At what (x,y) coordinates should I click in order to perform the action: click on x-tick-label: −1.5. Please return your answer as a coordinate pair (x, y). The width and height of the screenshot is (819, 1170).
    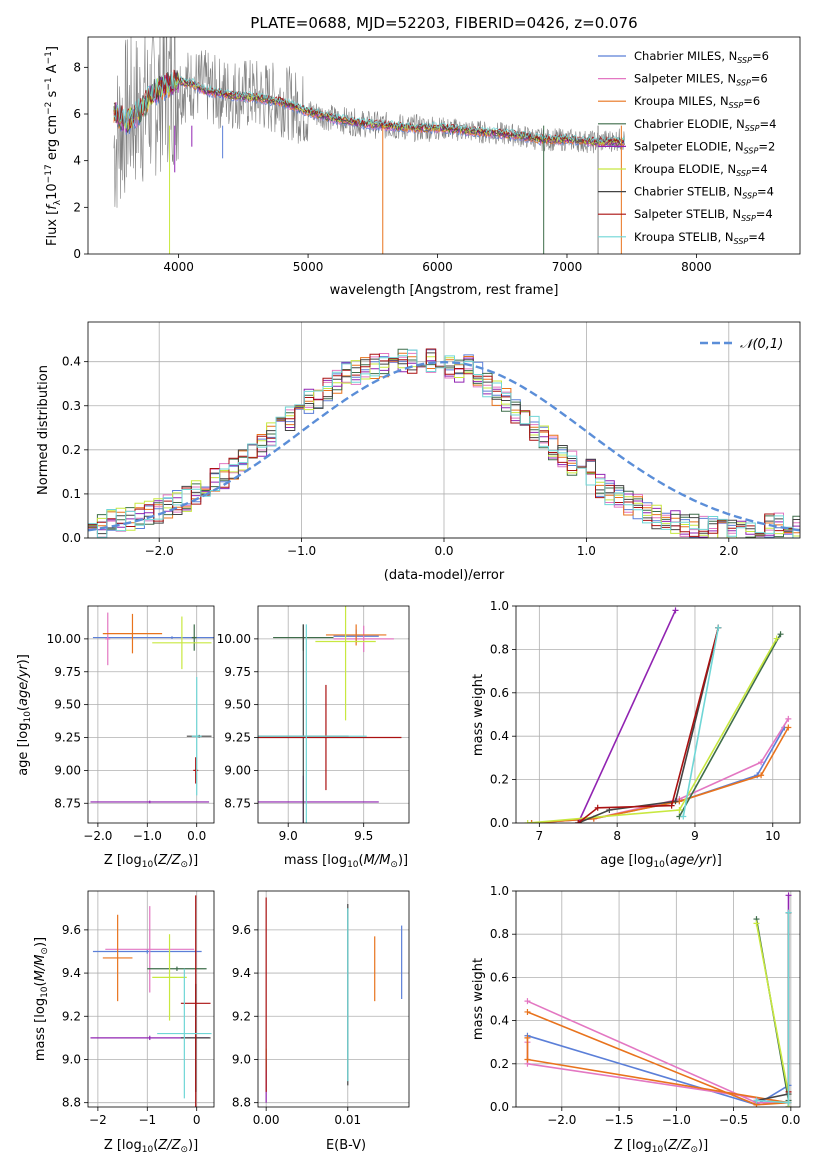
    Looking at the image, I should click on (618, 1120).